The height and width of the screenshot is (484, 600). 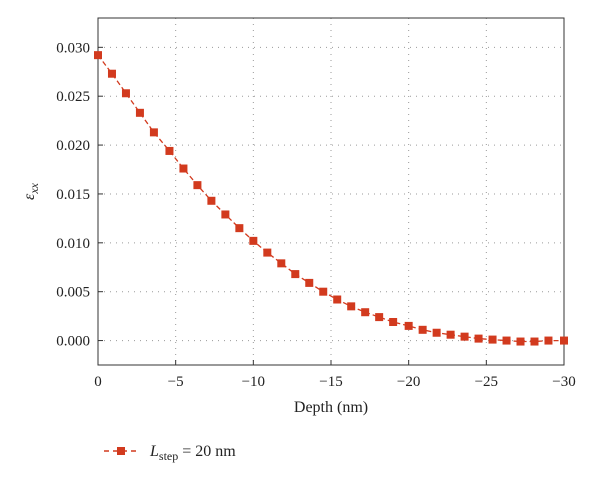 What do you see at coordinates (73, 48) in the screenshot?
I see `y-tick-label: 0.030` at bounding box center [73, 48].